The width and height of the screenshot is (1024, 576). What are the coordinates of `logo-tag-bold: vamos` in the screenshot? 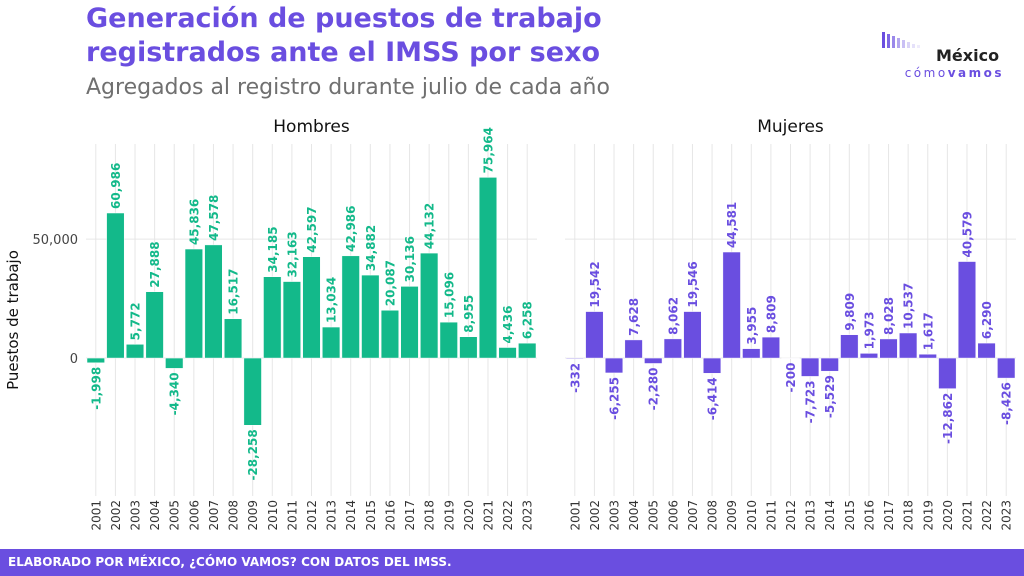 It's located at (975, 73).